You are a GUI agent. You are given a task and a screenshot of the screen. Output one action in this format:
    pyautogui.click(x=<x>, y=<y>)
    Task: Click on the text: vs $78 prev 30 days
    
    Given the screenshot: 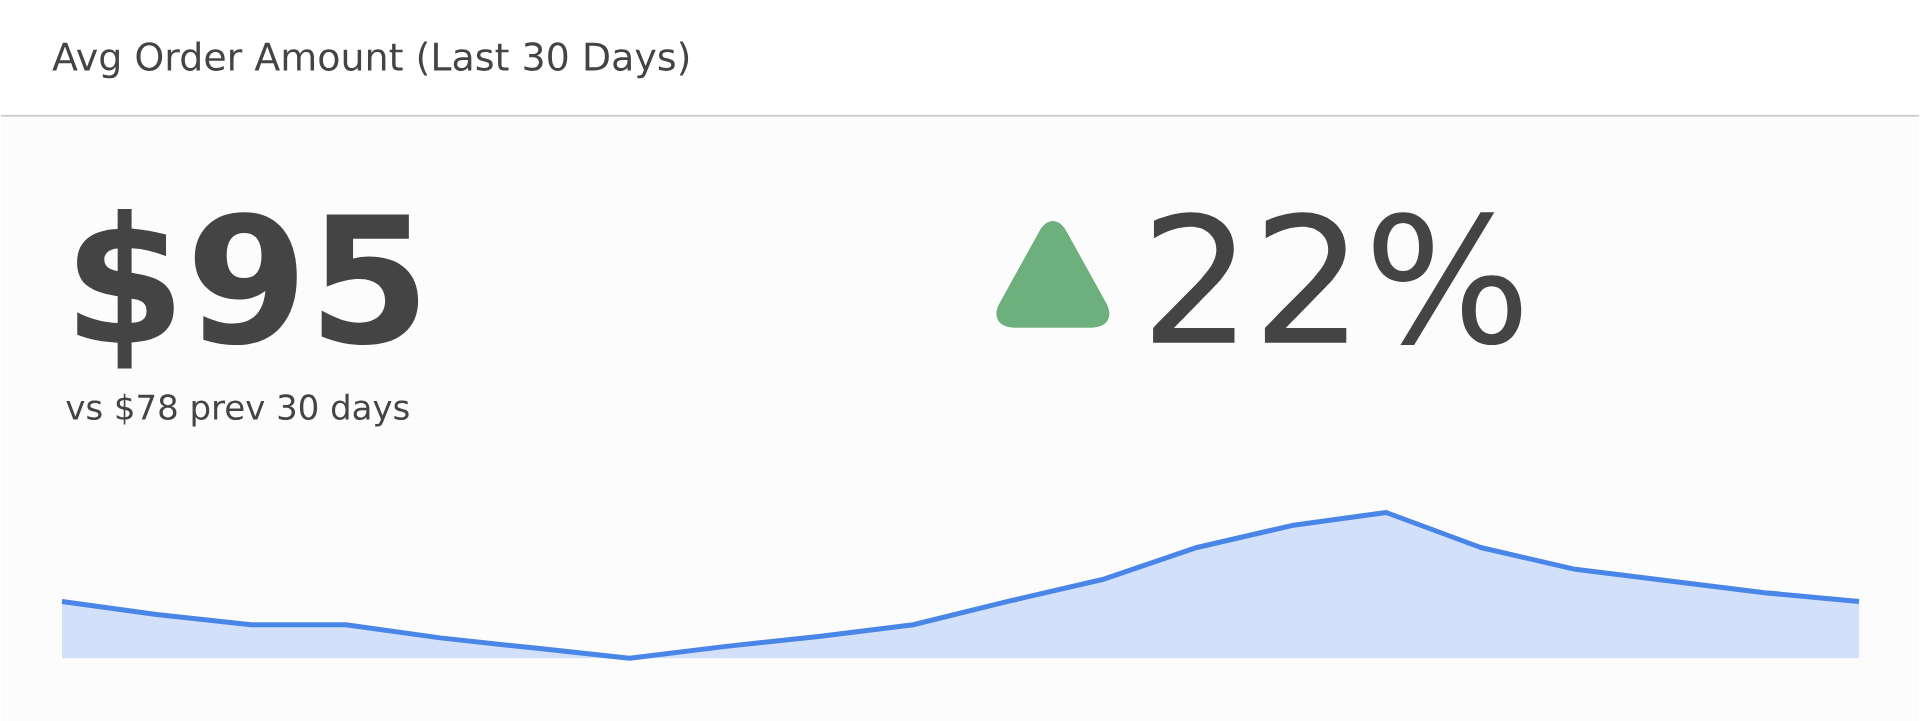 What is the action you would take?
    pyautogui.click(x=237, y=410)
    